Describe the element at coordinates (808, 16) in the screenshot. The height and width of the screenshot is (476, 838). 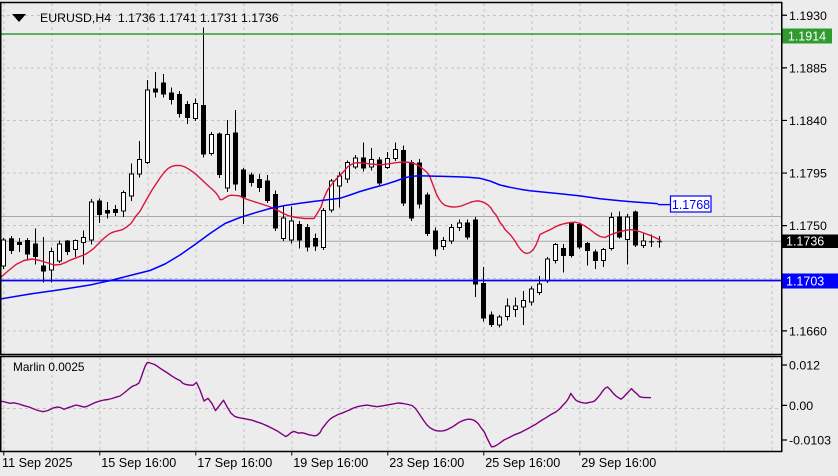
I see `svg-text: 1.1930` at that location.